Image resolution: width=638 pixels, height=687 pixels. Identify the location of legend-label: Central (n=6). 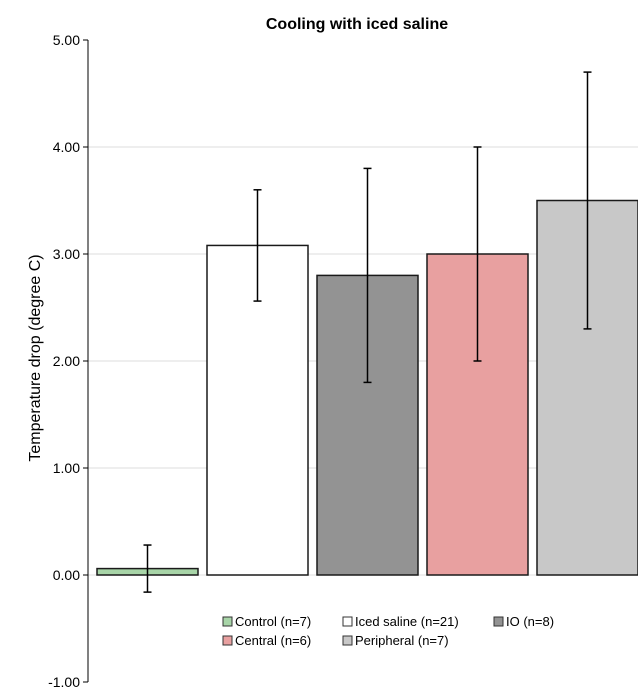
(273, 640).